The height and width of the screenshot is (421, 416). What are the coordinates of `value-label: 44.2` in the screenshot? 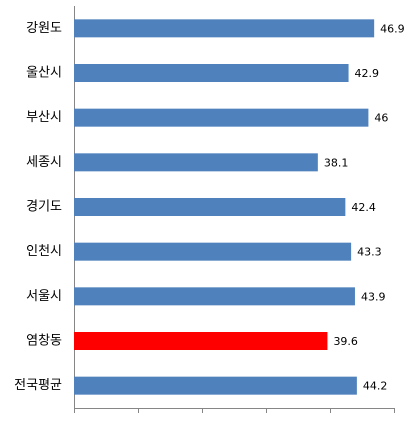 It's located at (375, 386).